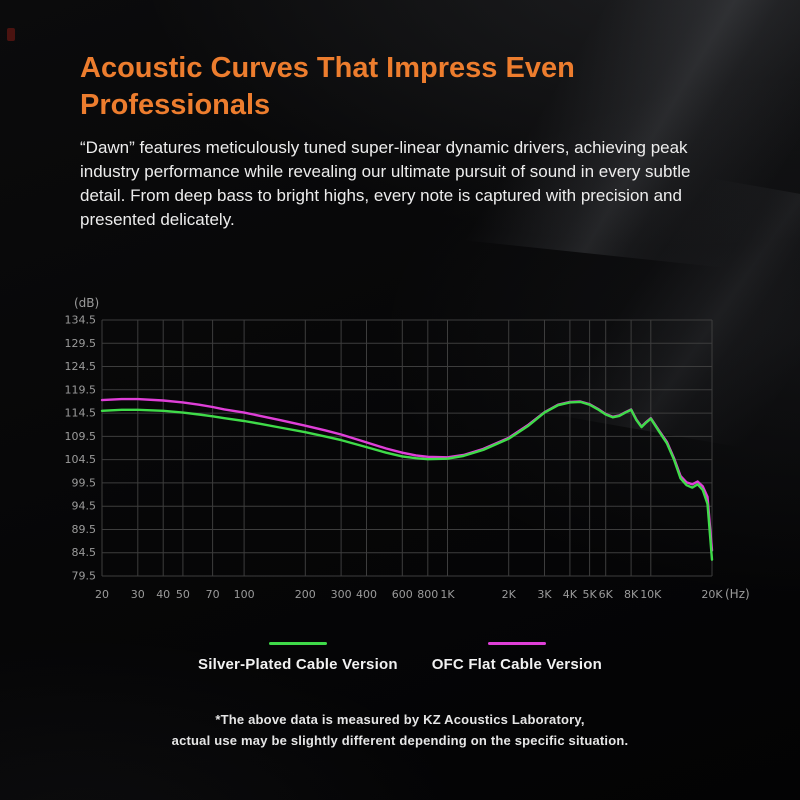 This screenshot has height=800, width=800. Describe the element at coordinates (305, 594) in the screenshot. I see `x-tick-label: 200` at that location.